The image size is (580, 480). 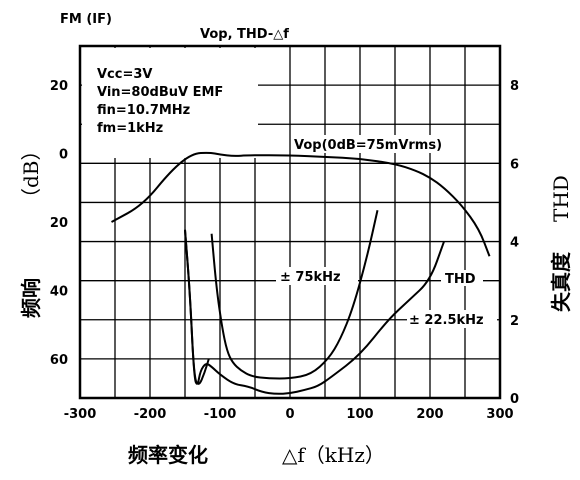 What do you see at coordinates (514, 86) in the screenshot?
I see `y-right-tick-label: 8` at bounding box center [514, 86].